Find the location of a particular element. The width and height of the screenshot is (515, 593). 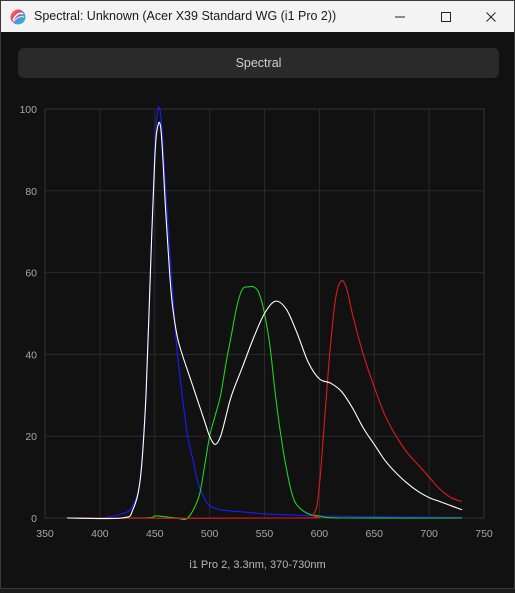

chart-caption: i1 Pro 2, 3.3nm, 370-730nm is located at coordinates (257, 565).